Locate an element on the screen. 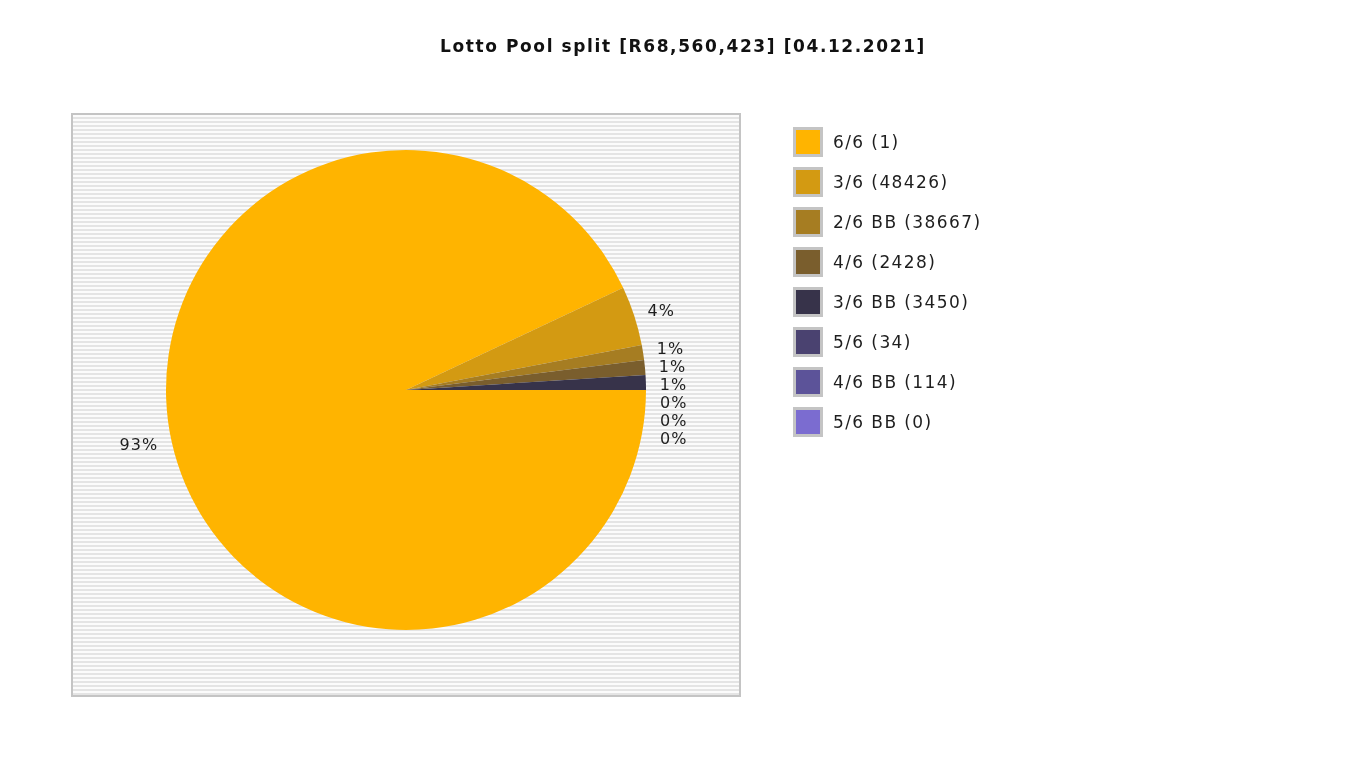 This screenshot has width=1366, height=768. legend-label: 3/6 (48426) is located at coordinates (891, 182).